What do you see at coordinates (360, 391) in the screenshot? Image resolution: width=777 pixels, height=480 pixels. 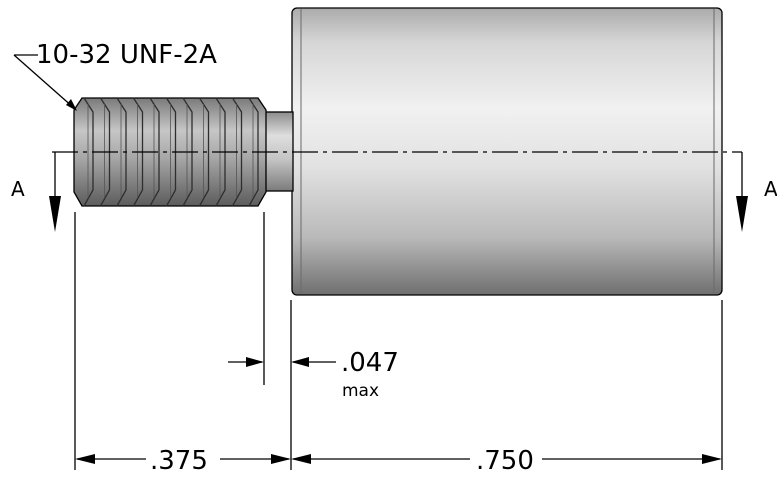 I see `undercut-dimension-note: max` at bounding box center [360, 391].